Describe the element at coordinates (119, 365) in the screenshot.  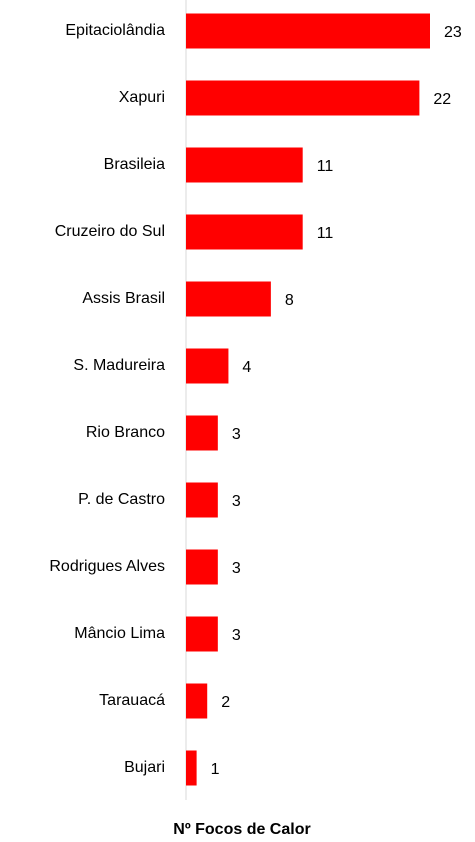
I see `category-label: S. Madureira` at that location.